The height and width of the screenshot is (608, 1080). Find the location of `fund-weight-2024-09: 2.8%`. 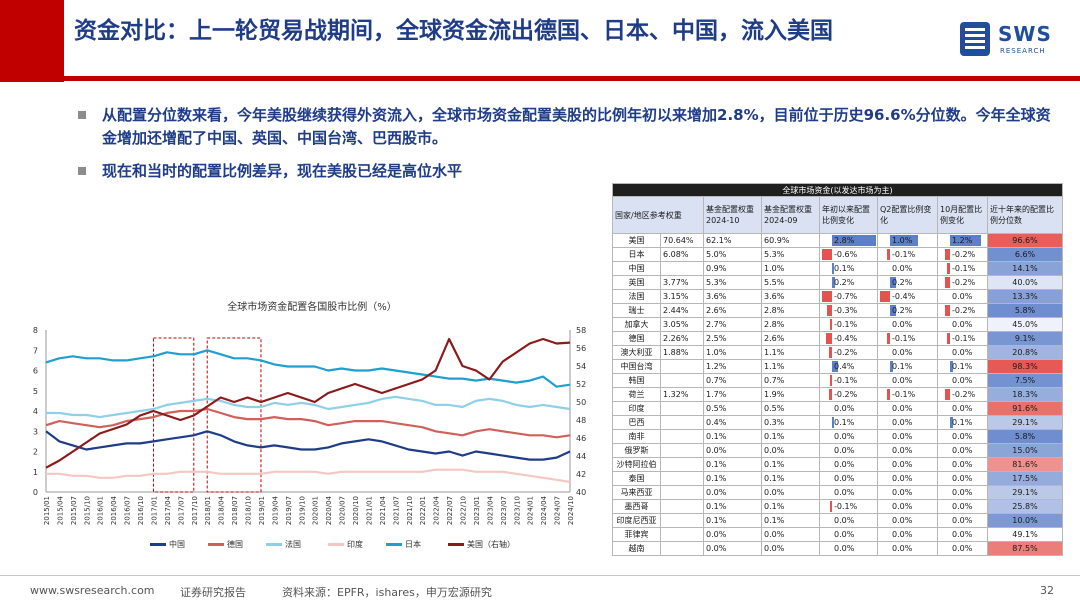

fund-weight-2024-09: 2.8% is located at coordinates (790, 324).